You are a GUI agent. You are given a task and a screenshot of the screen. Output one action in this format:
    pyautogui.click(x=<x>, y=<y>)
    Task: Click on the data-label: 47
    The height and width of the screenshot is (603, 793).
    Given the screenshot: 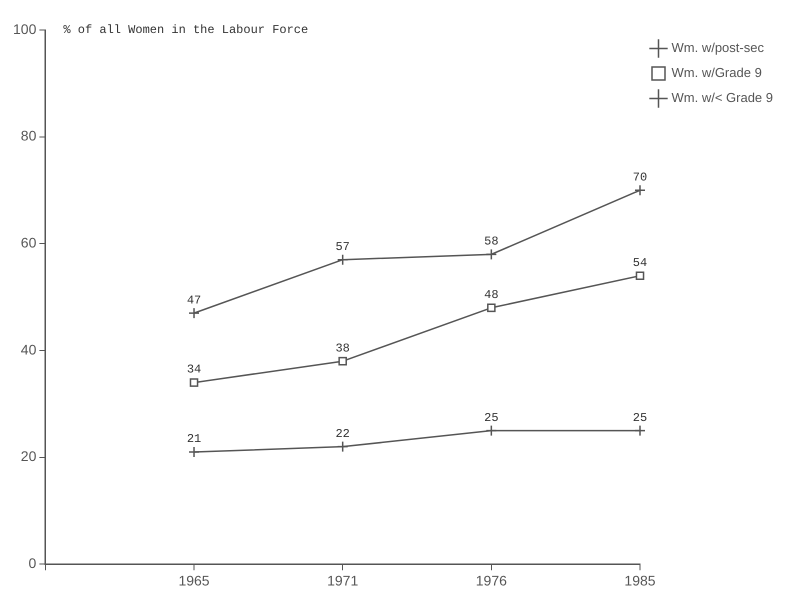 What is the action you would take?
    pyautogui.click(x=194, y=300)
    